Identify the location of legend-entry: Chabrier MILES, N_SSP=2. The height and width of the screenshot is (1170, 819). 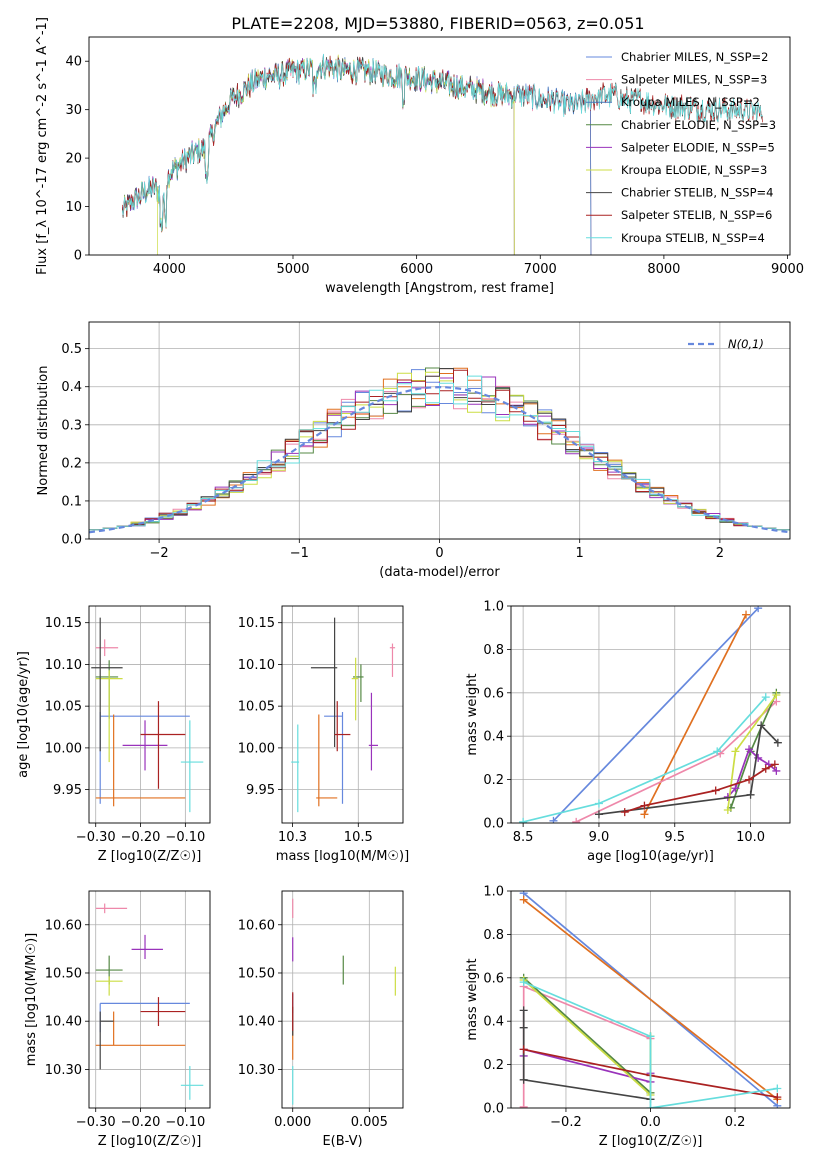
(694, 57).